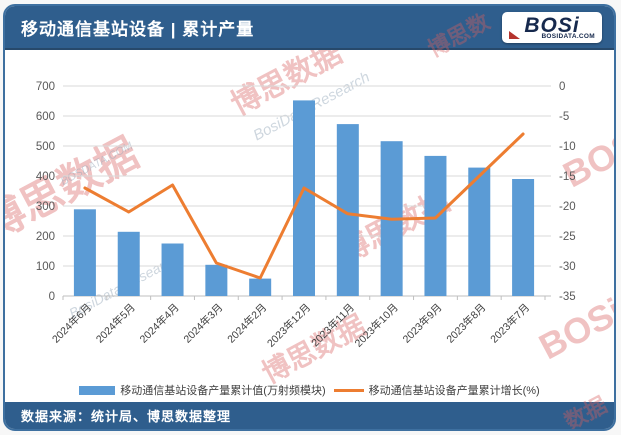 The height and width of the screenshot is (435, 621). I want to click on y-axis-left-label: 500, so click(45, 147).